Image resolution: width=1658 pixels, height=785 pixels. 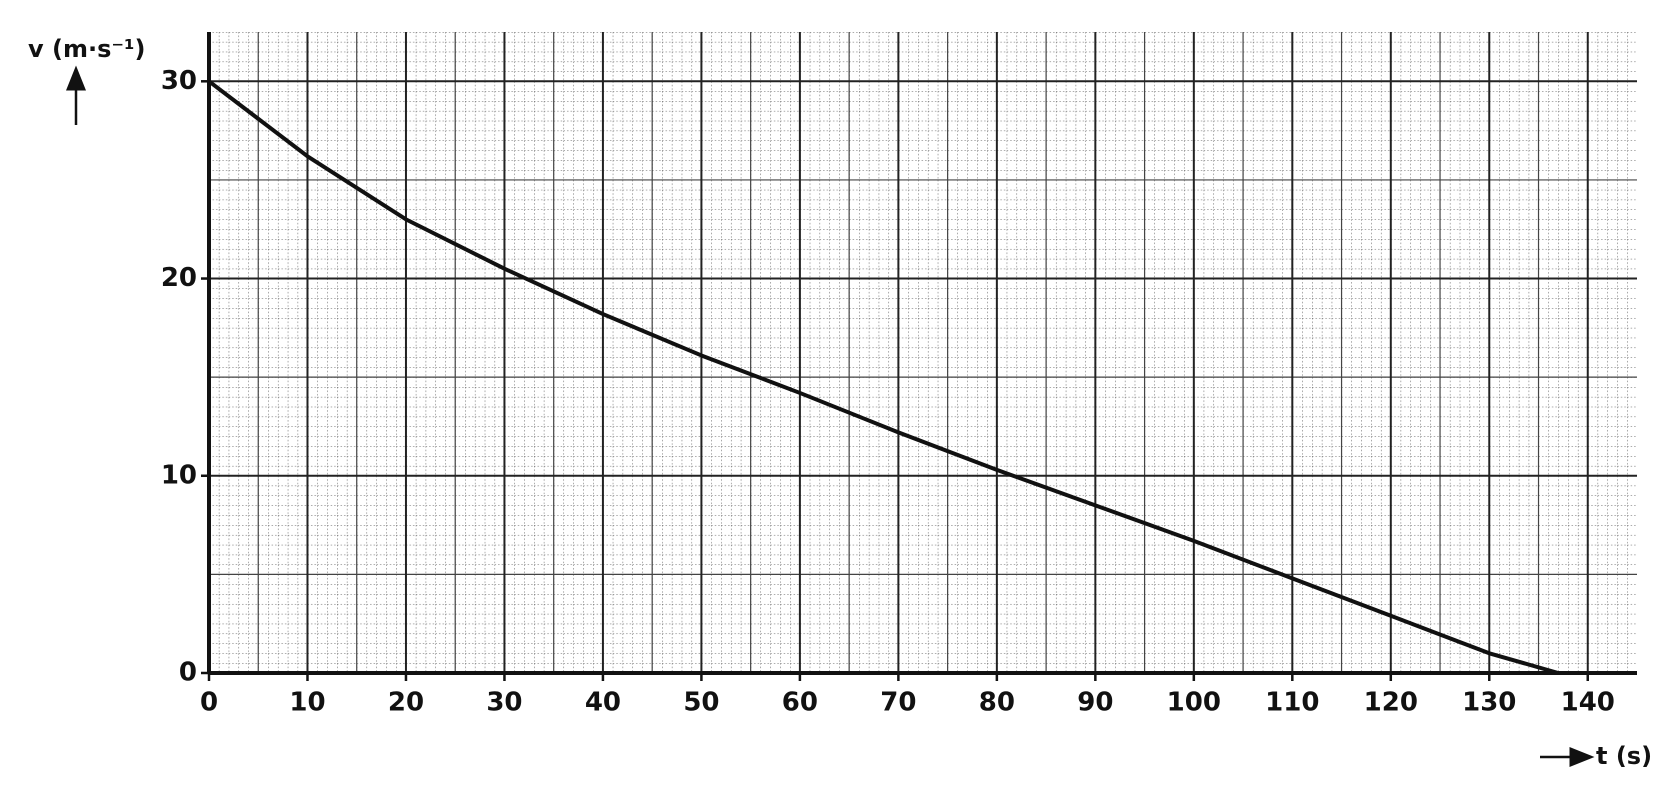 What do you see at coordinates (1391, 703) in the screenshot?
I see `x-tick-label: 120` at bounding box center [1391, 703].